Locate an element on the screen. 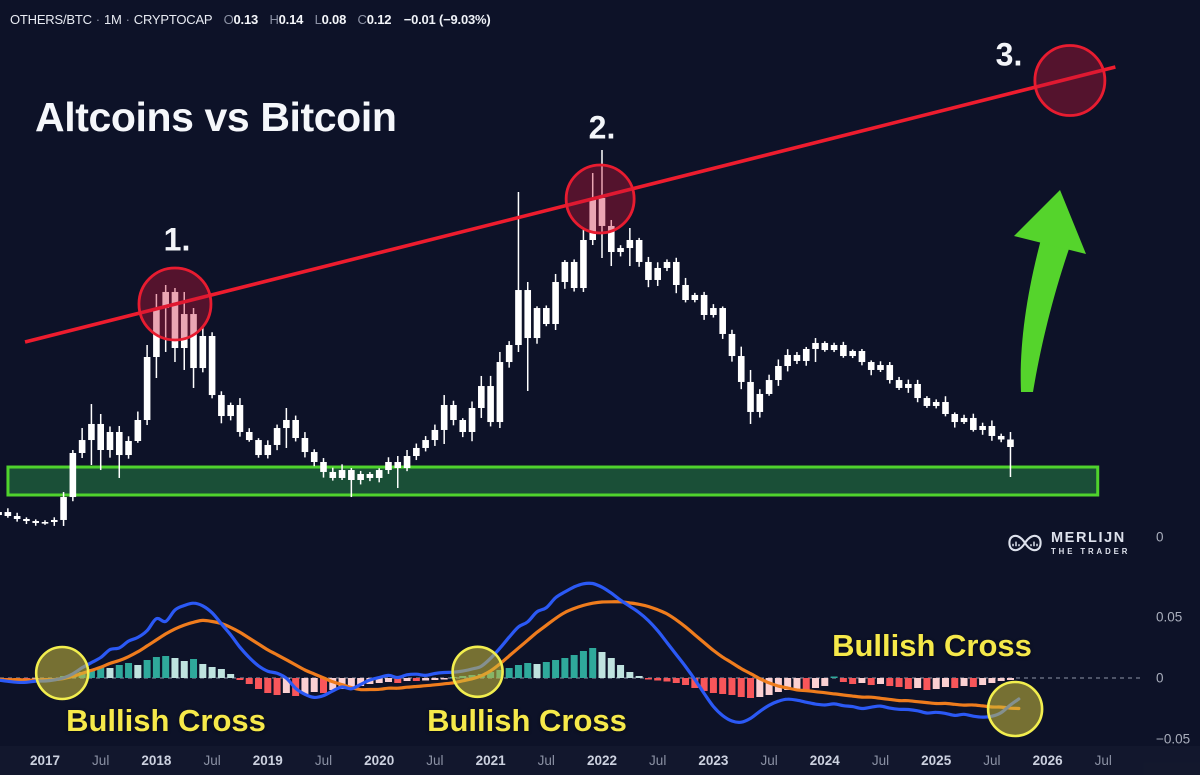  x-axis-label-2026: 2026 is located at coordinates (1047, 760).